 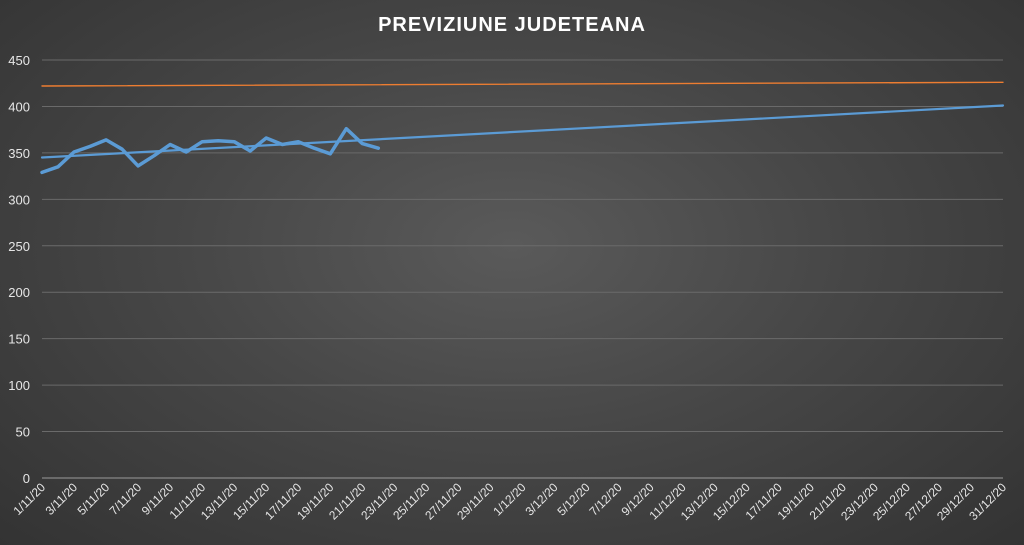 What do you see at coordinates (522, 84) in the screenshot?
I see `series-line-threshold` at bounding box center [522, 84].